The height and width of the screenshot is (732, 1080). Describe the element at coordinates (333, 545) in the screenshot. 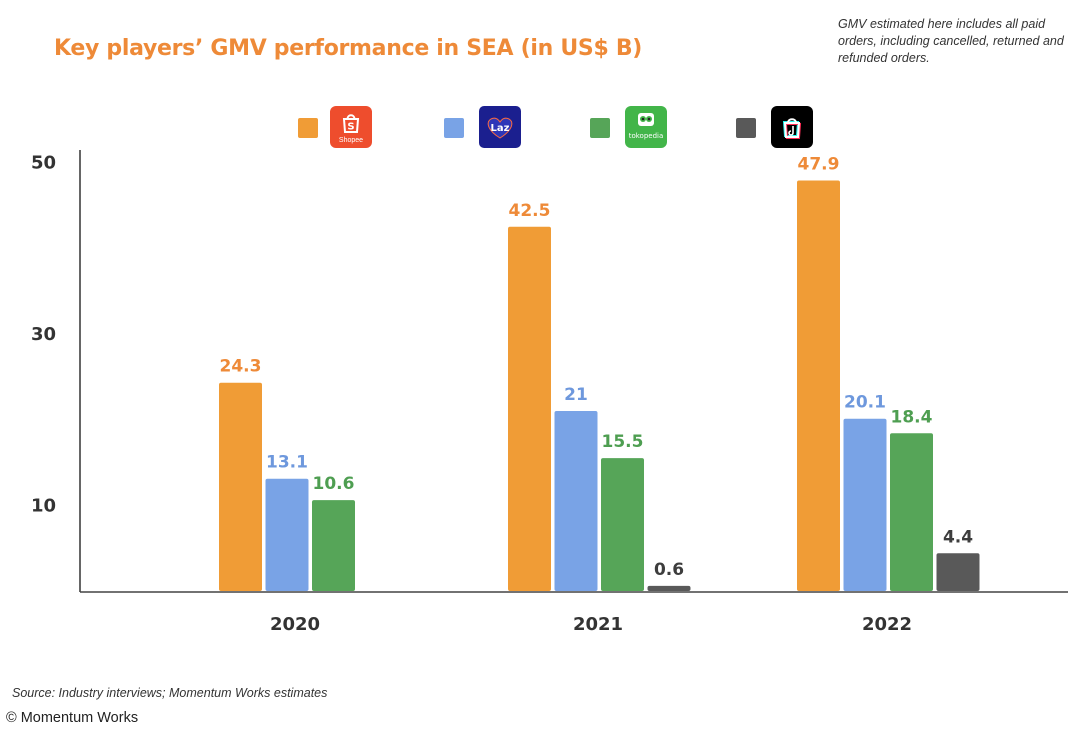

I see `bar-tokopedia-2020` at that location.